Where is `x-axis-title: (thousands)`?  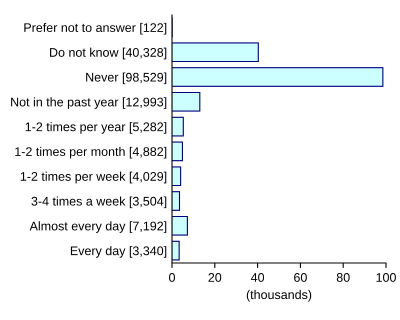 x-axis-title: (thousands) is located at coordinates (279, 296).